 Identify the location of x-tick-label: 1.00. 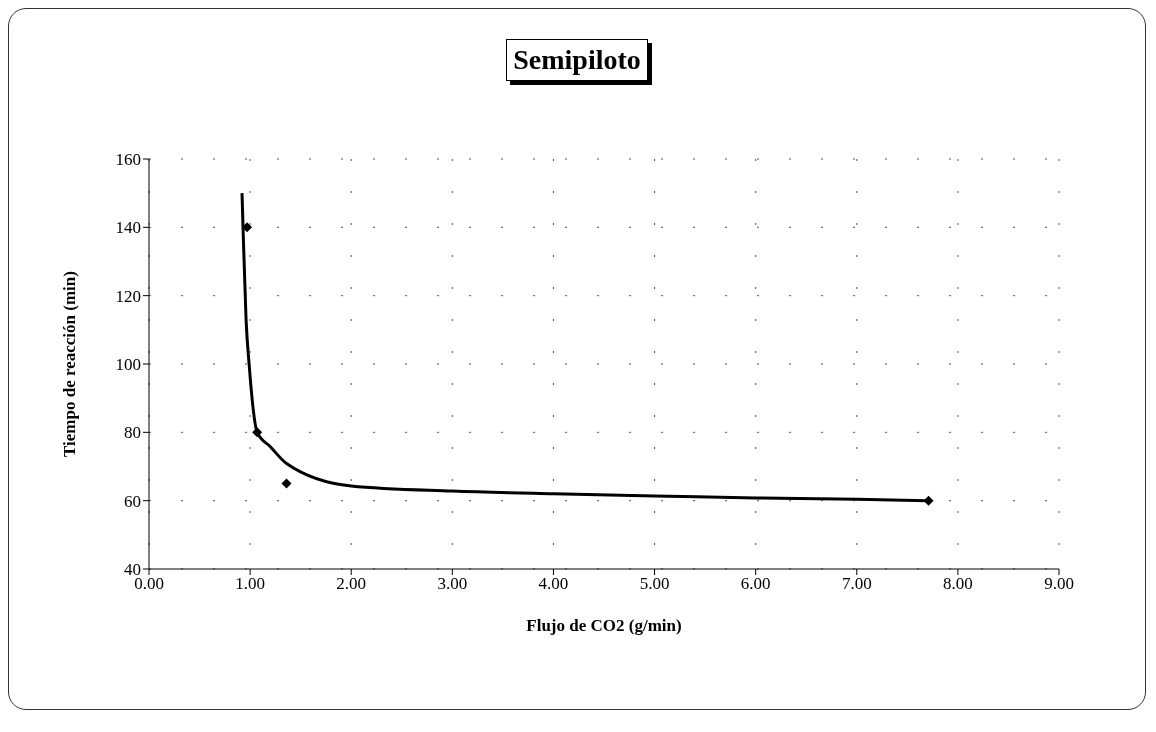
(250, 584).